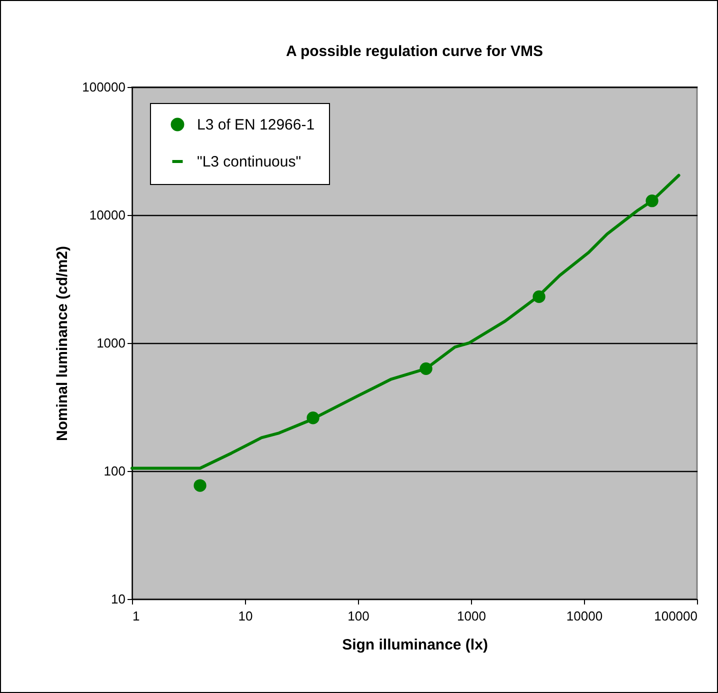 The height and width of the screenshot is (693, 718). I want to click on point, so click(200, 485).